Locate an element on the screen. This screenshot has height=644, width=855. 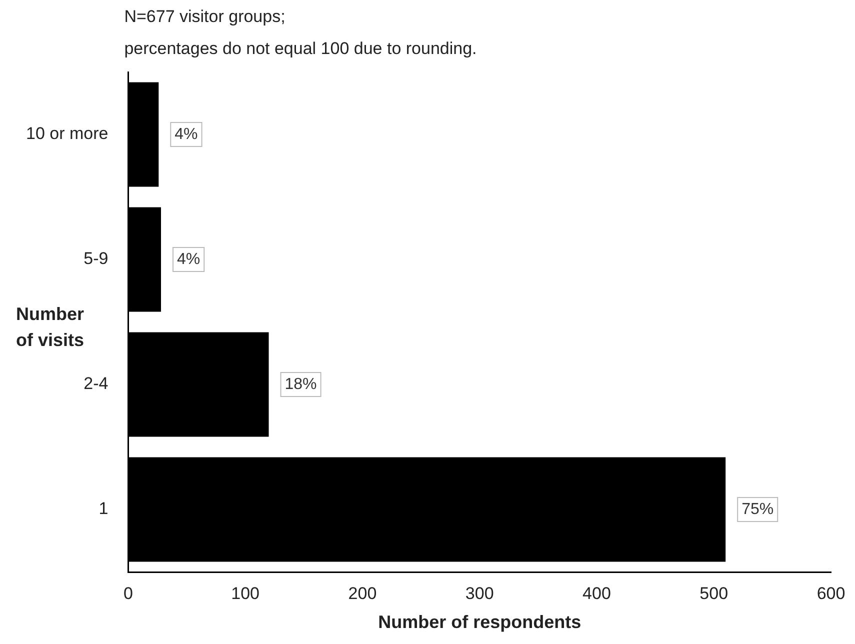
x-tick-label: 300 is located at coordinates (479, 593).